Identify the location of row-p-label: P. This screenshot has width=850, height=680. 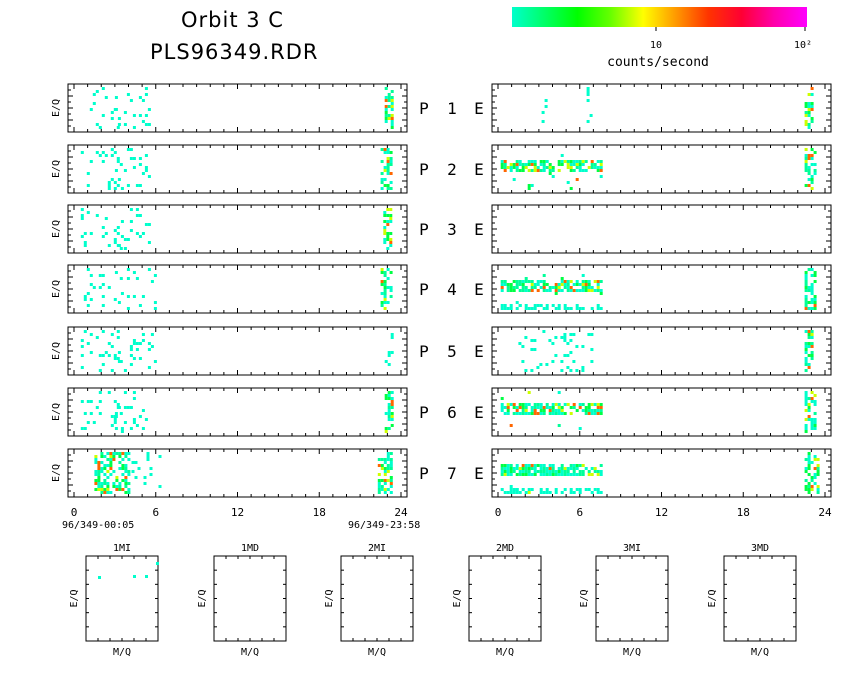
(424, 289).